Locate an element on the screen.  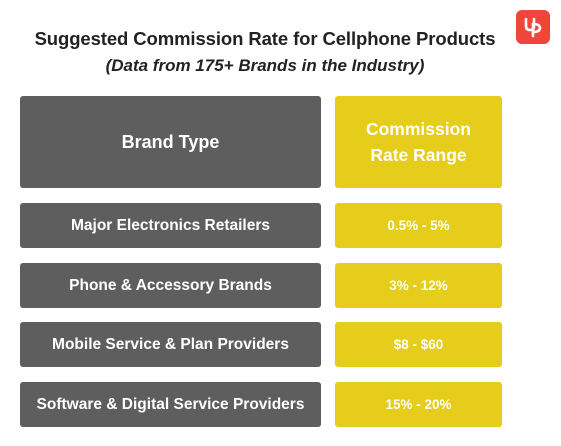
rate-range-cell: 15% - 20% is located at coordinates (418, 404).